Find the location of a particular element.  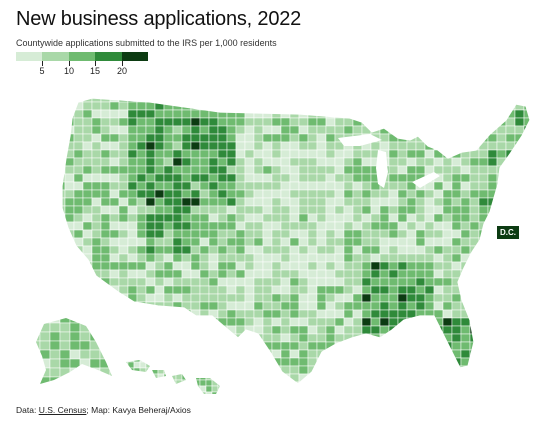

dc-callout: D.C. is located at coordinates (508, 232).